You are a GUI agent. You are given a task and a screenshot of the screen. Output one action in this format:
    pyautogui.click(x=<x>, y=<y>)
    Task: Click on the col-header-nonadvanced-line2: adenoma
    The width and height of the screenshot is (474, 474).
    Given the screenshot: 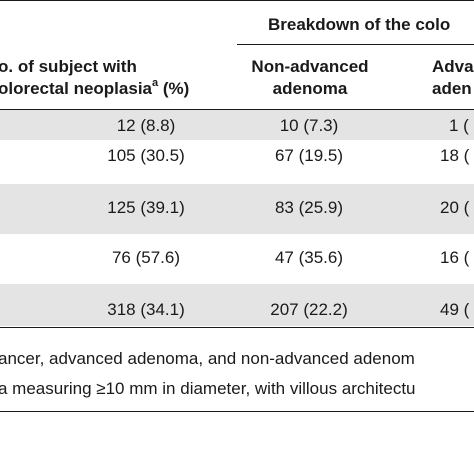 What is the action you would take?
    pyautogui.click(x=310, y=88)
    